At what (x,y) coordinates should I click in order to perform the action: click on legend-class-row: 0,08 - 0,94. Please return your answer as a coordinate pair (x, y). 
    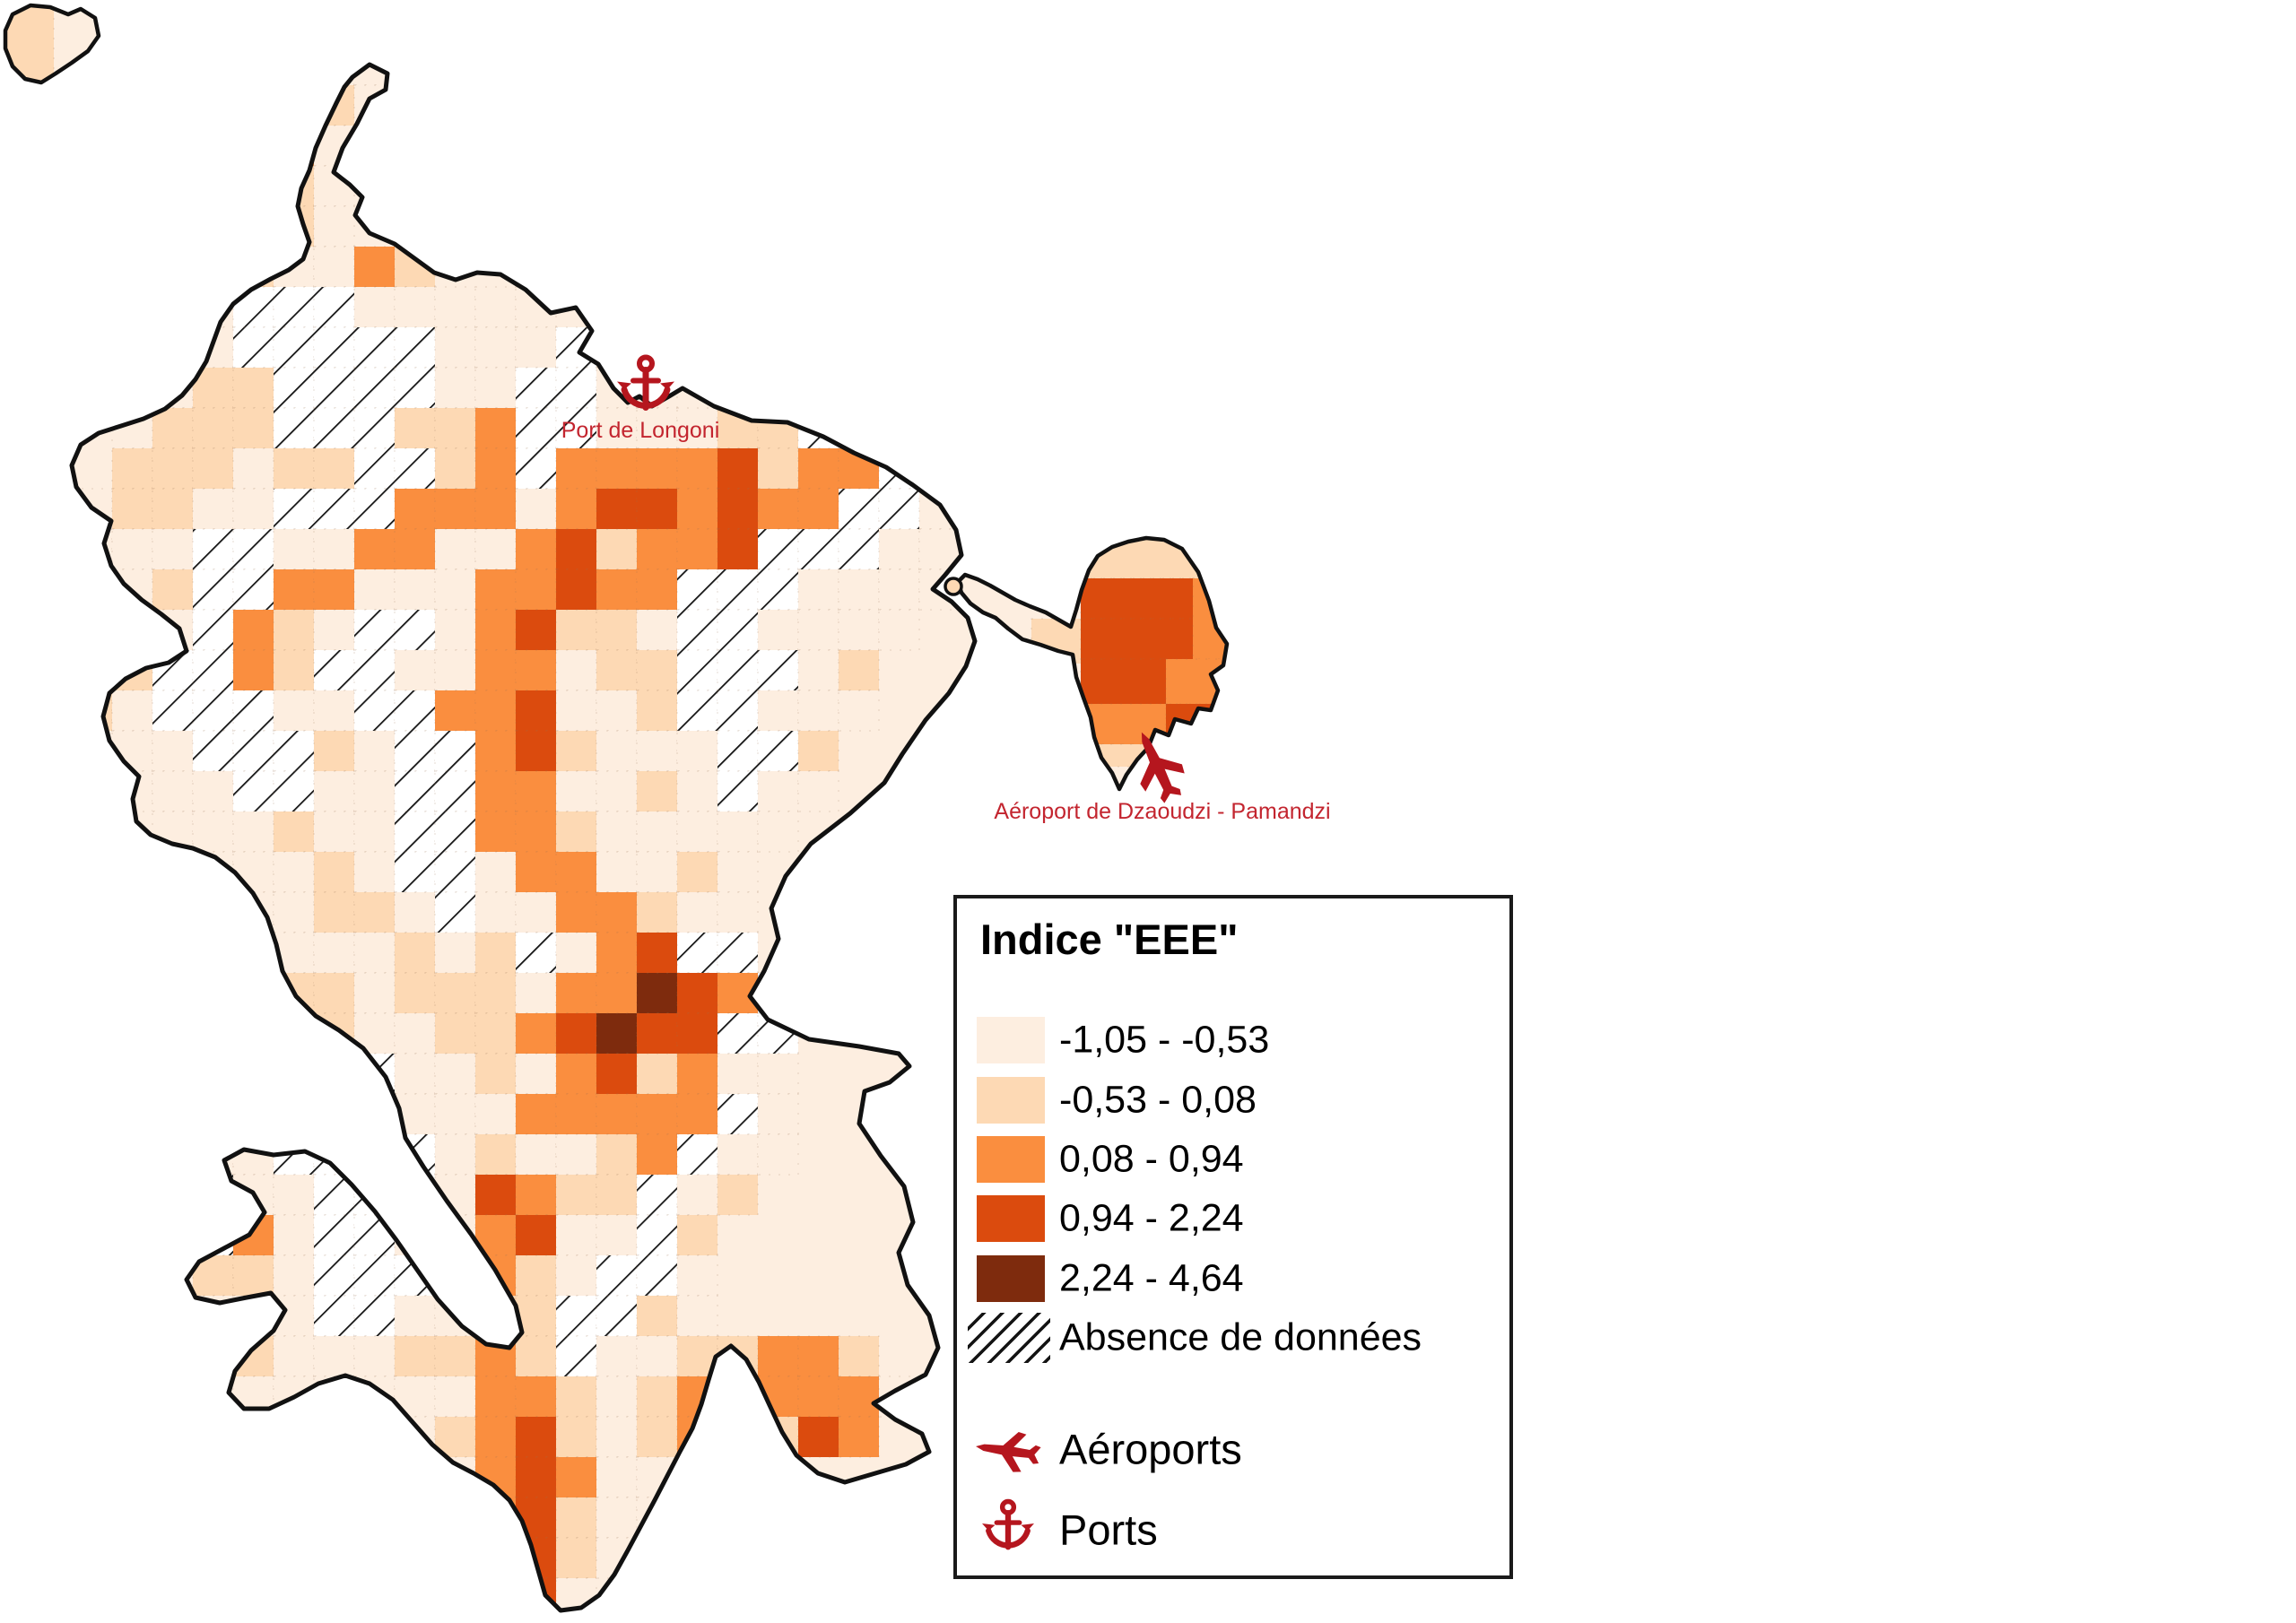
    Looking at the image, I should click on (1233, 1159).